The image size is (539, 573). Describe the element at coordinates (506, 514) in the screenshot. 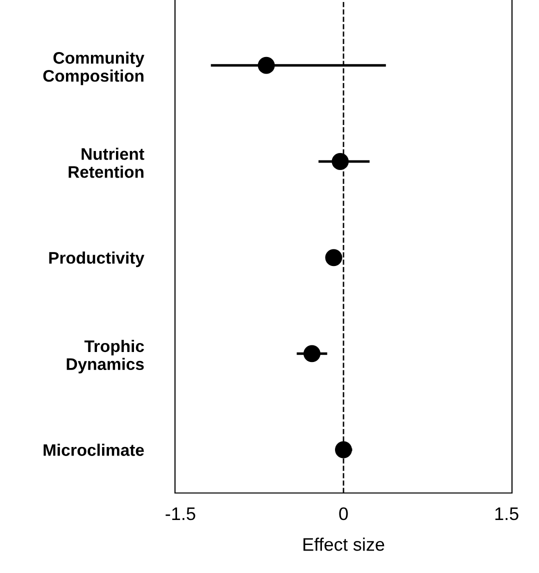

I see `x-tick-label: 1.5` at that location.